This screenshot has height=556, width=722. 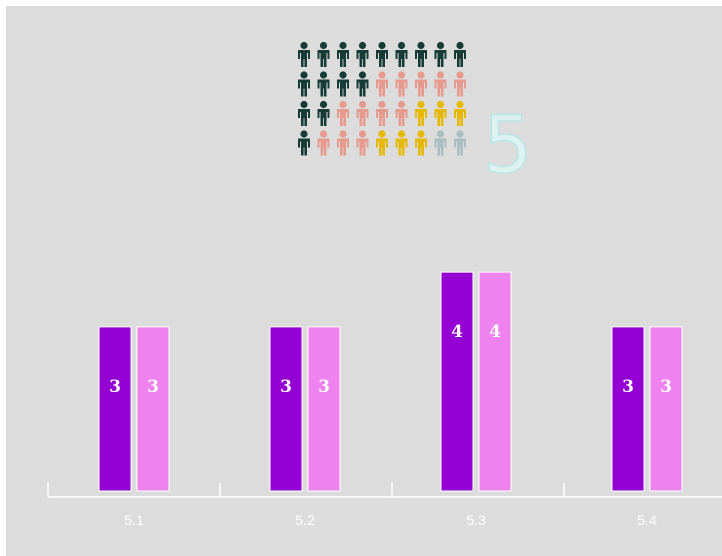 What do you see at coordinates (384, 505) in the screenshot?
I see `x-axis: 5.1 5.2 5.3 5.4` at bounding box center [384, 505].